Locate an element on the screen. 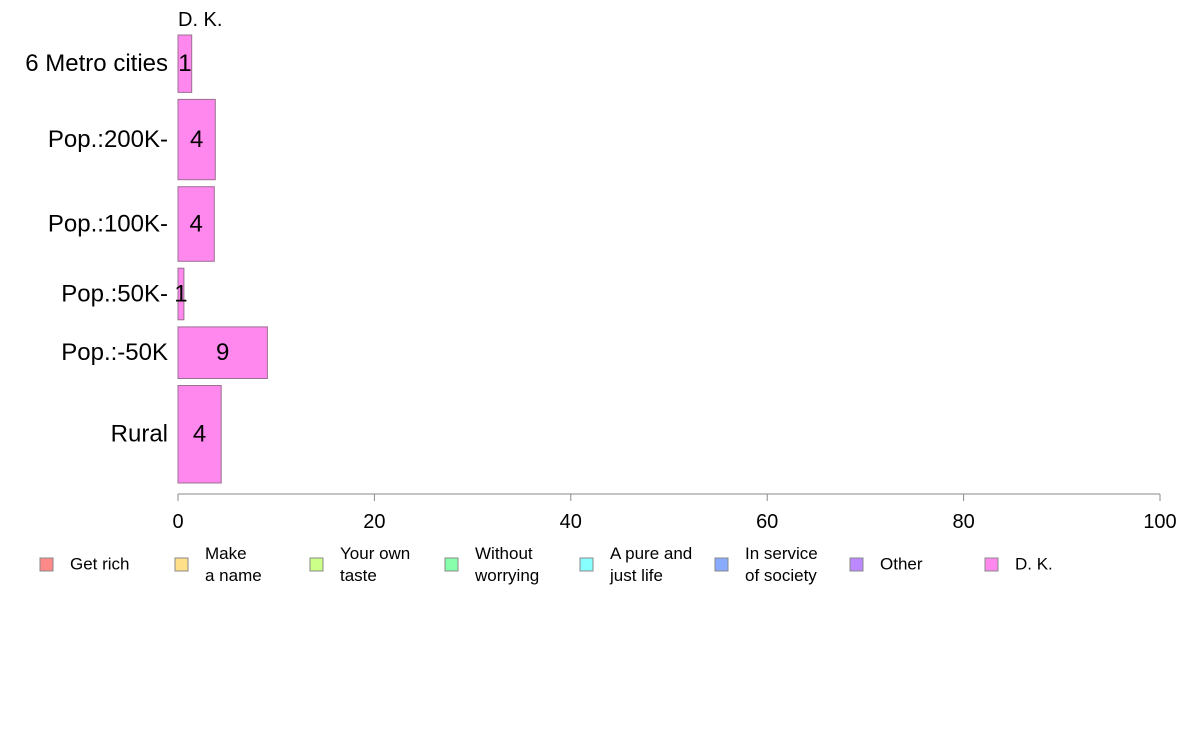 The height and width of the screenshot is (736, 1188). bar-value-label-3: 1 is located at coordinates (180, 294).